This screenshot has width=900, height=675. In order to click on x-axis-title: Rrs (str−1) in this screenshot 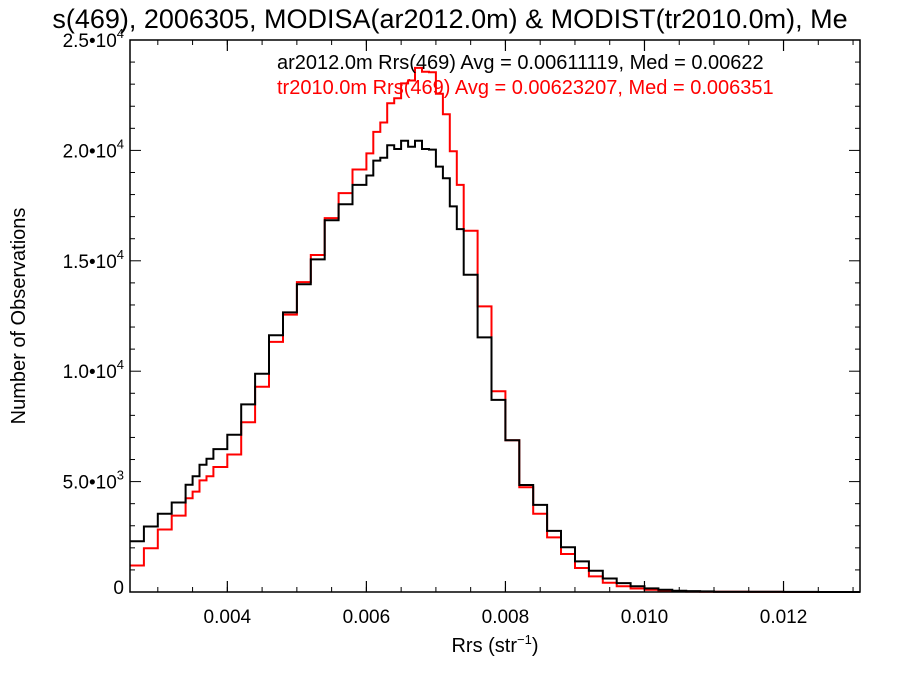, I will do `click(494, 644)`.